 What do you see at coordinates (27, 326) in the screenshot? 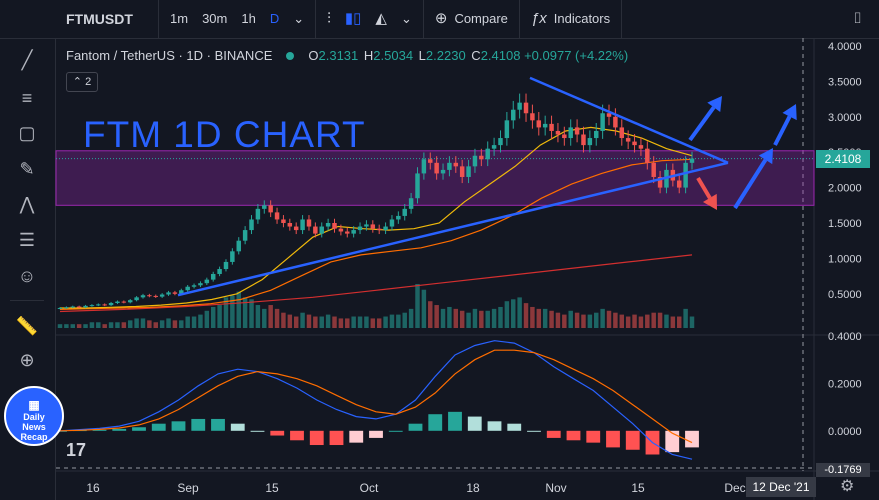
I see `ruler-tool-icon: 📏` at bounding box center [27, 326].